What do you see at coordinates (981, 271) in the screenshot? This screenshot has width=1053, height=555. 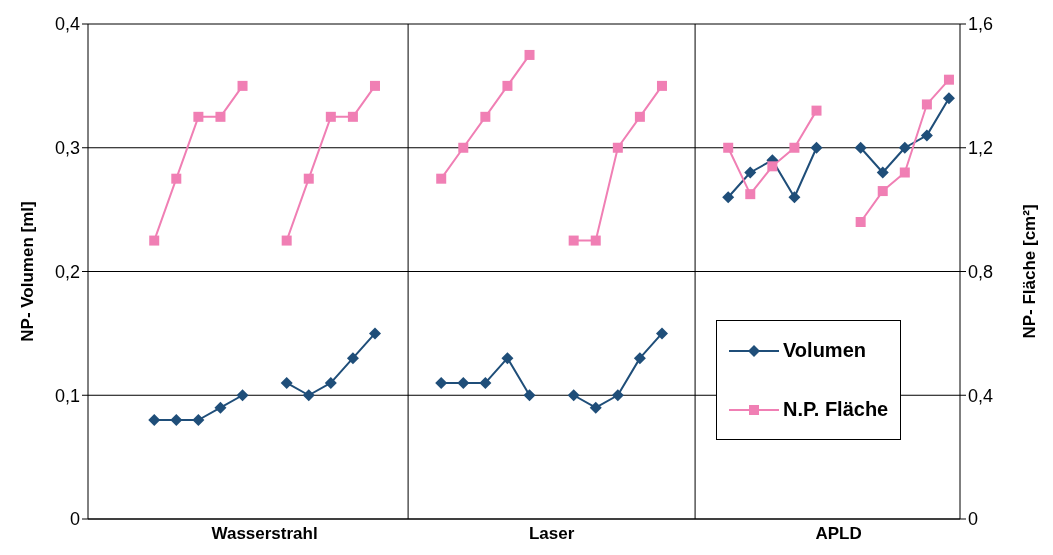 I see `y2-tick-label: 0,8` at bounding box center [981, 271].